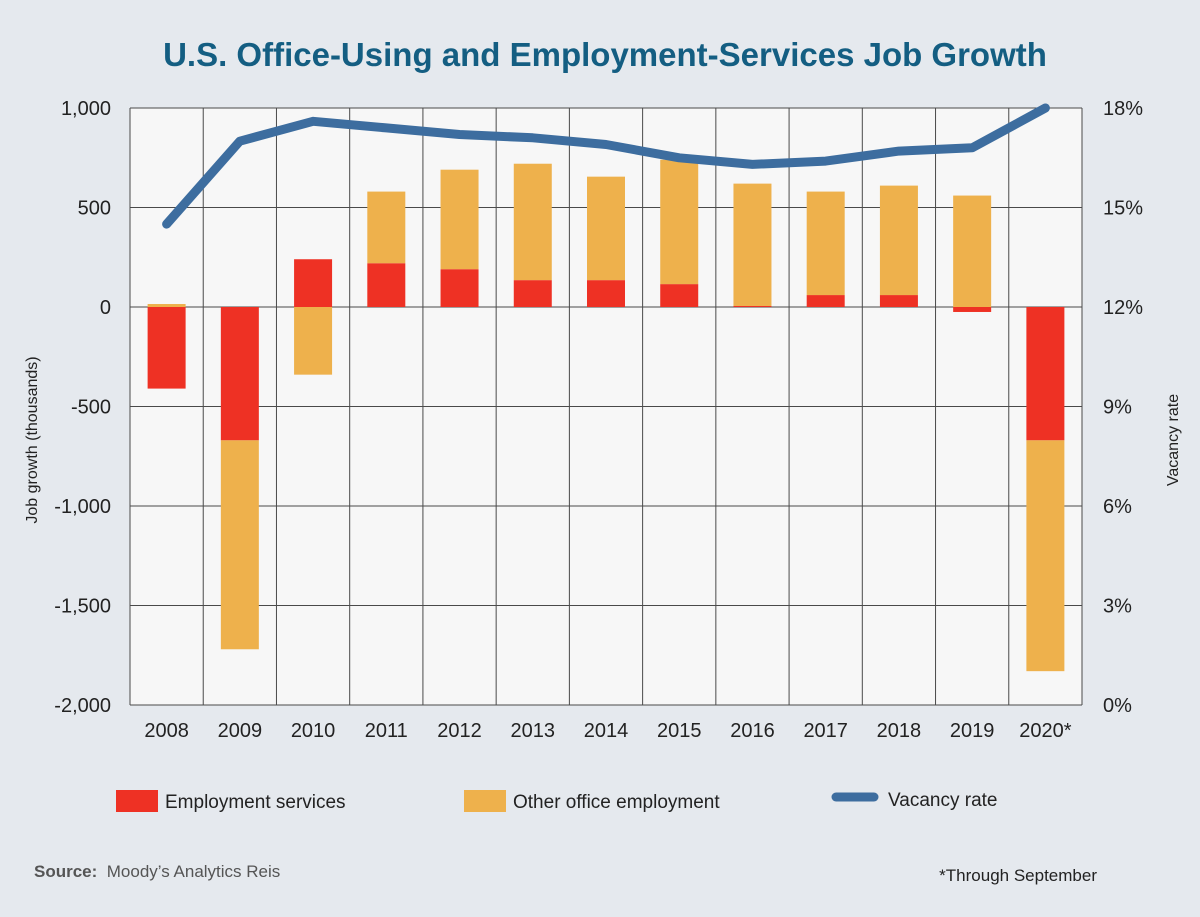  I want to click on bar-other-office-employment-2015, so click(679, 222).